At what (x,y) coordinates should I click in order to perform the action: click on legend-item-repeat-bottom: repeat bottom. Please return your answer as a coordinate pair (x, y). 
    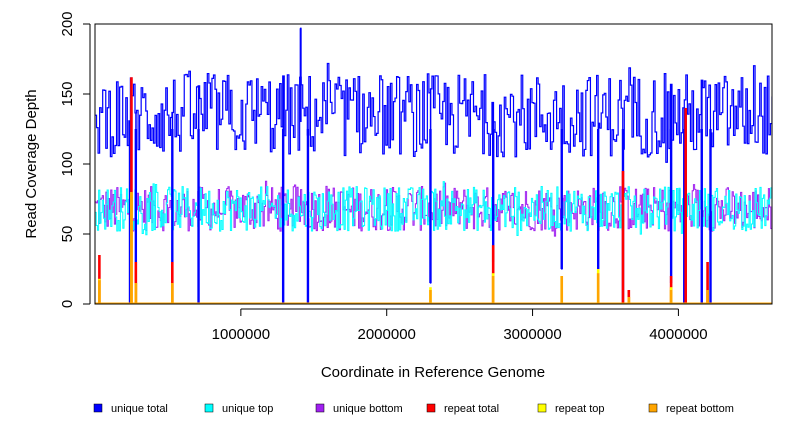
    Looking at the image, I should click on (691, 409).